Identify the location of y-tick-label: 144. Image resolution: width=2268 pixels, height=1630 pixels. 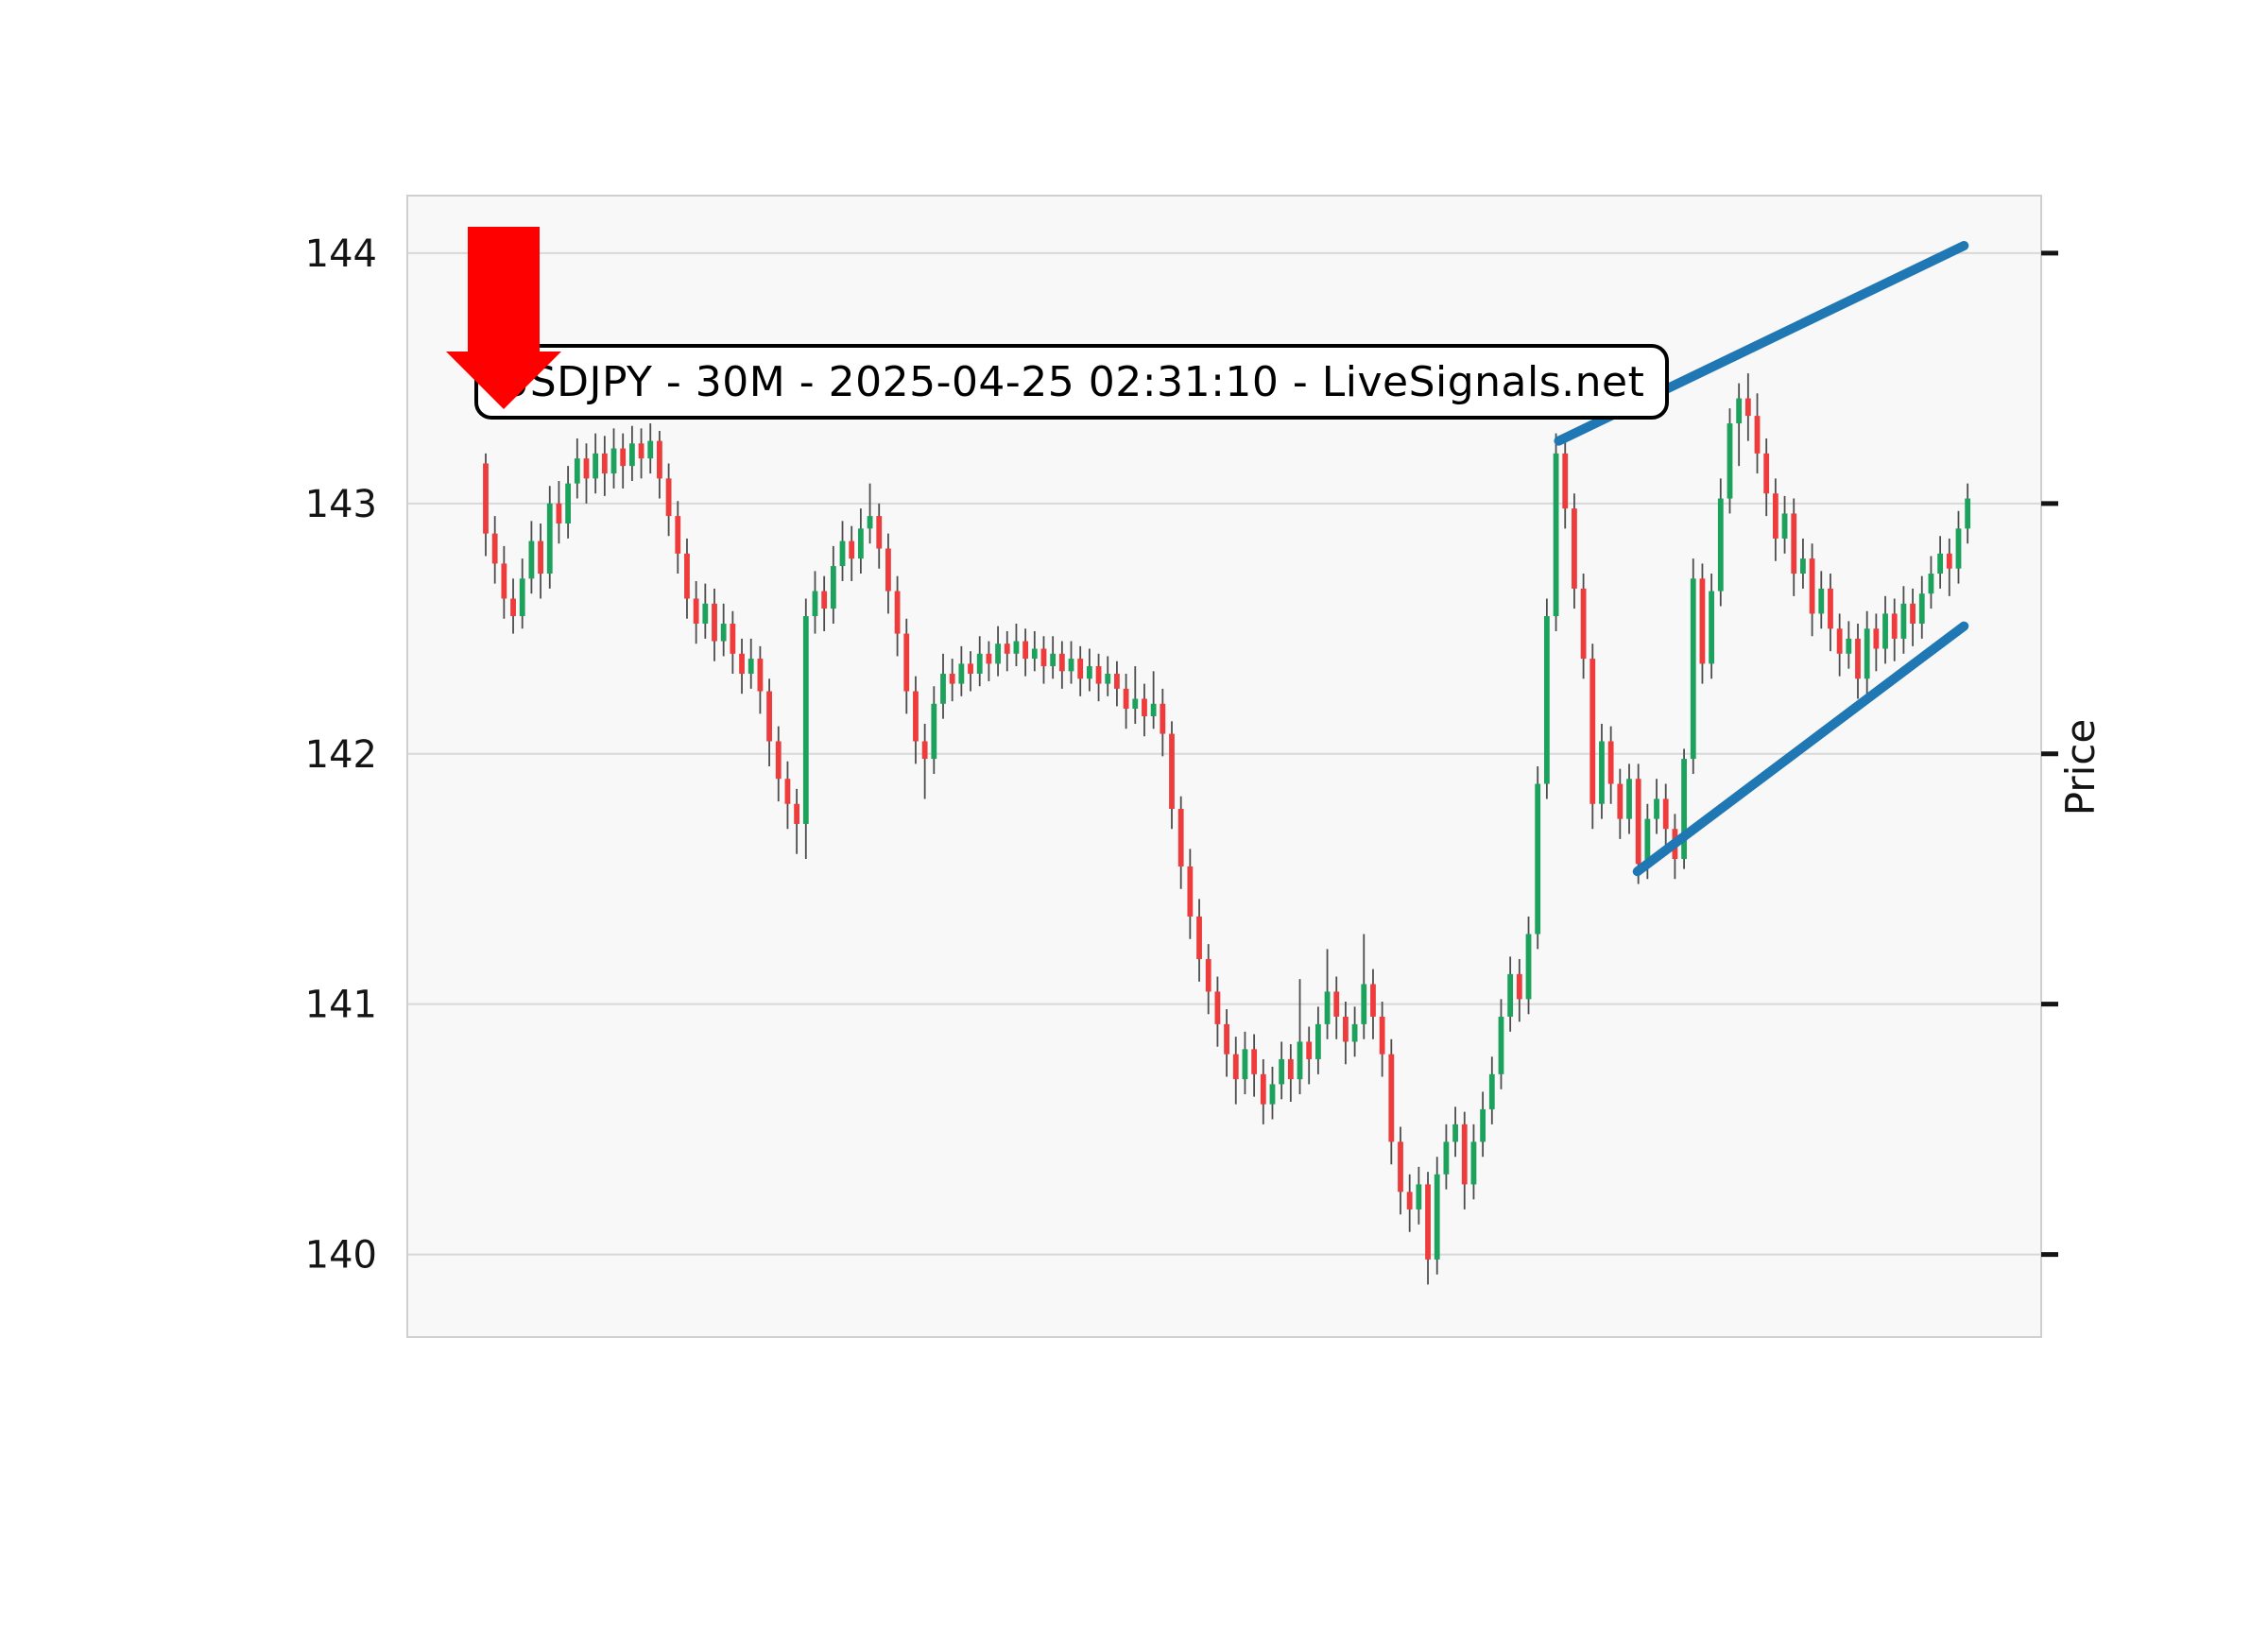
(341, 254).